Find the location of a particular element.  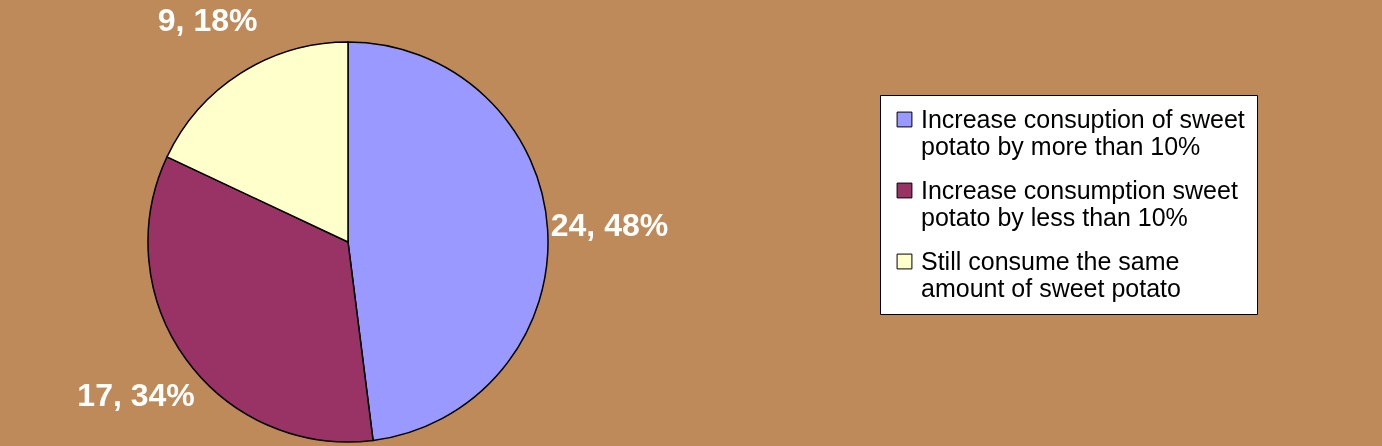

legend-label: Increase consuption of sweet potato by more than 10% is located at coordinates (1083, 132).